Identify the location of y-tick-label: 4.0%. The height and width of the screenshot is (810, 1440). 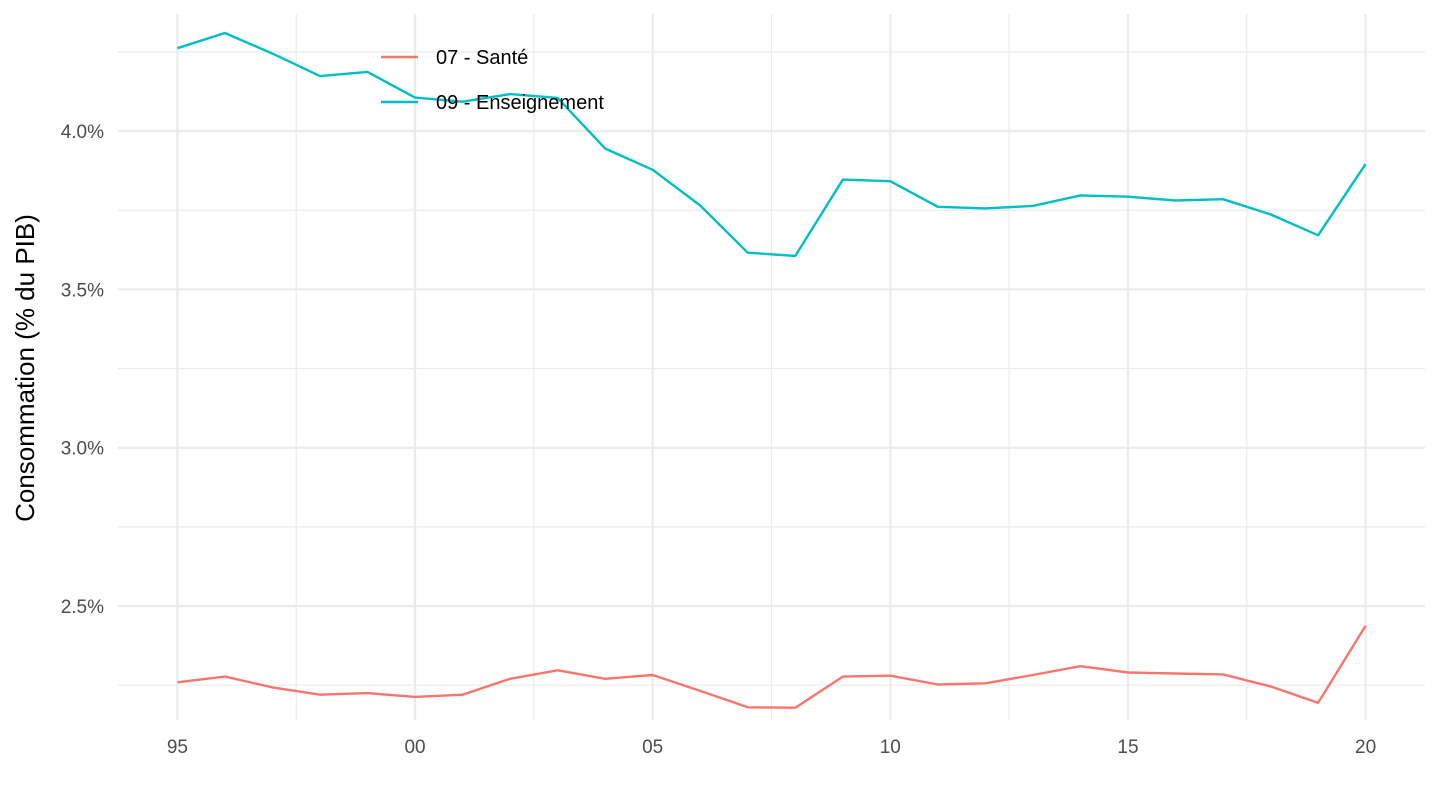
(82, 132).